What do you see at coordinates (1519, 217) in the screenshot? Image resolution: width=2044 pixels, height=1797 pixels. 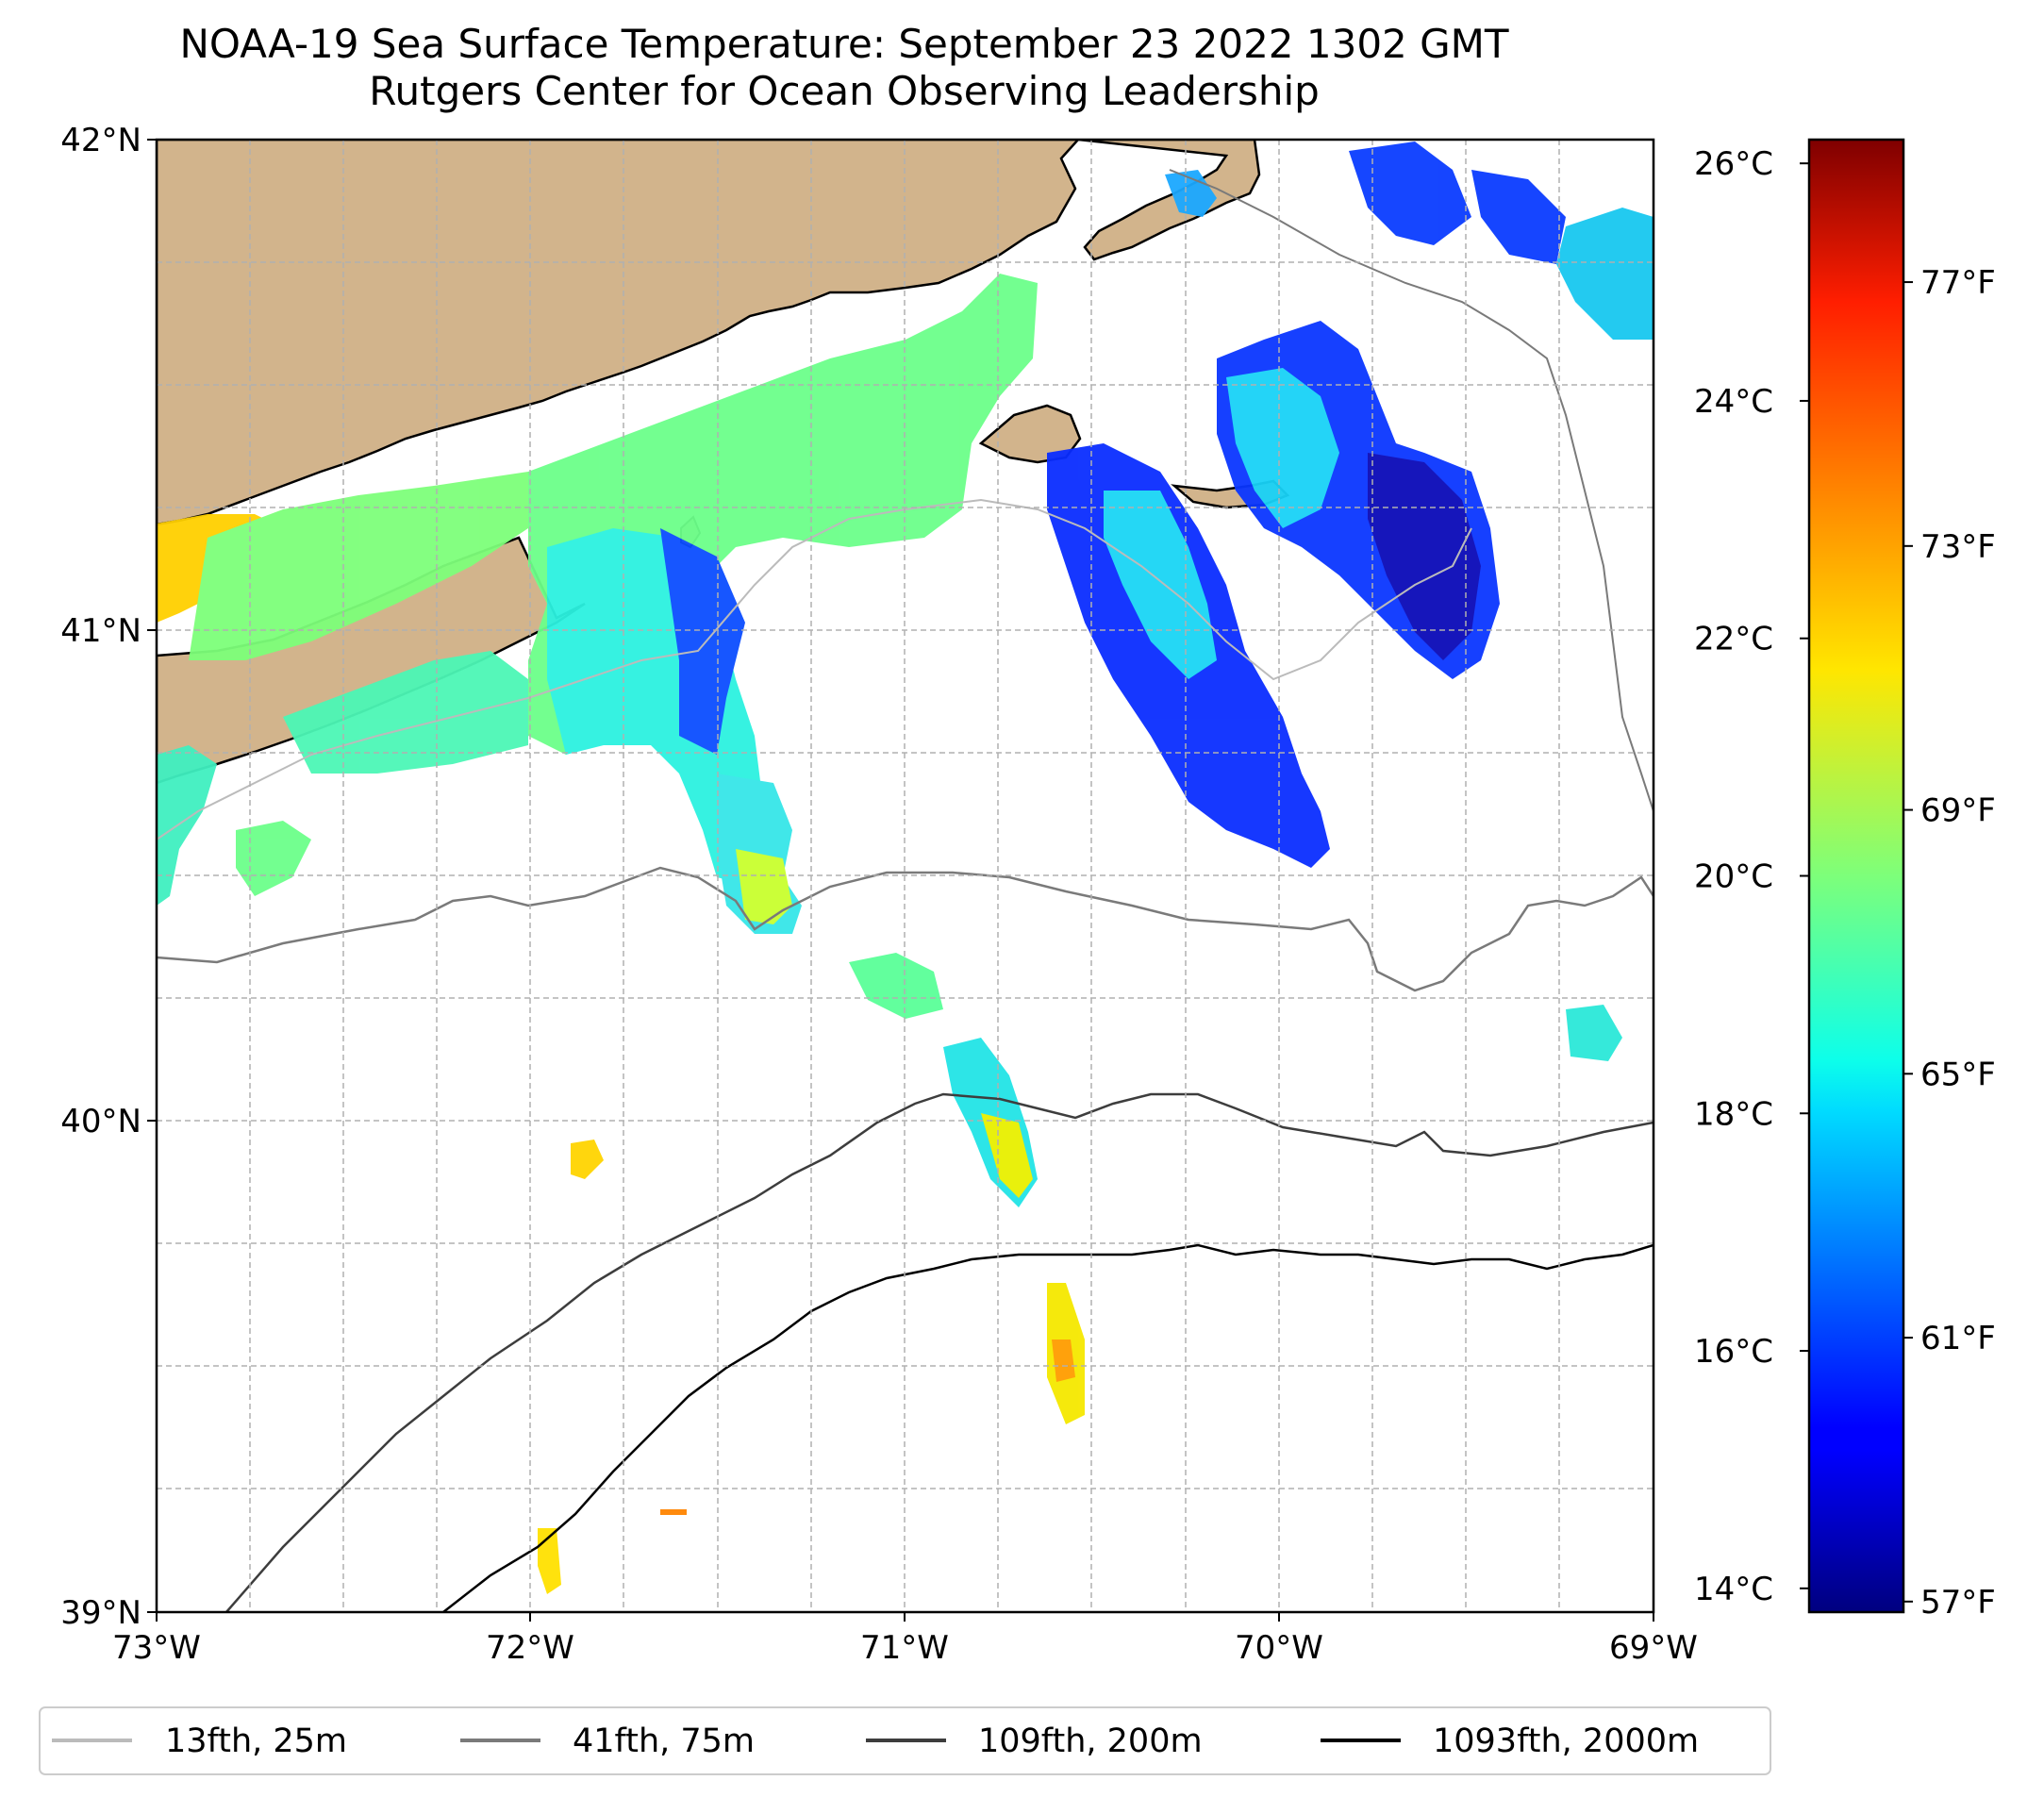 I see `sst-patch-ne-corner-blue` at bounding box center [1519, 217].